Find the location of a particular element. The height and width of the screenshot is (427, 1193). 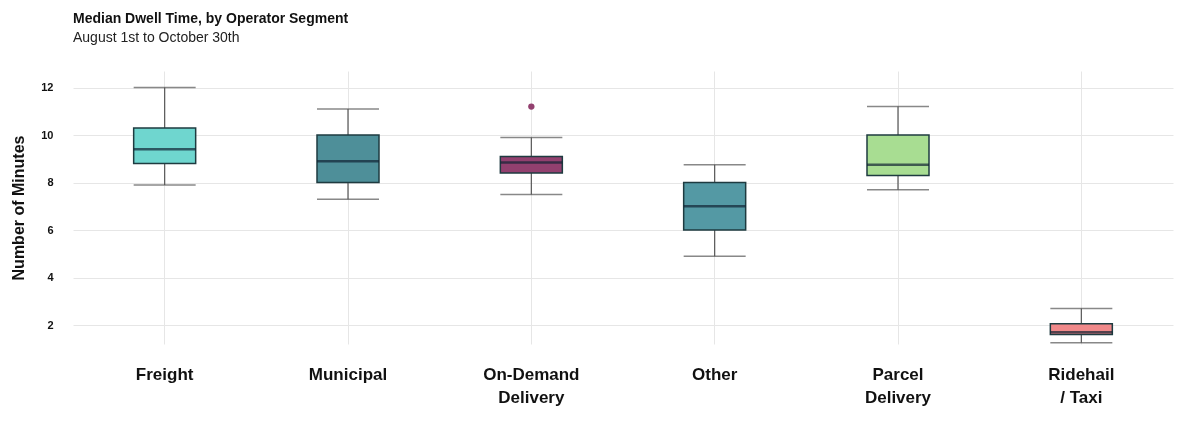

y-tick-label: 4 is located at coordinates (51, 277).